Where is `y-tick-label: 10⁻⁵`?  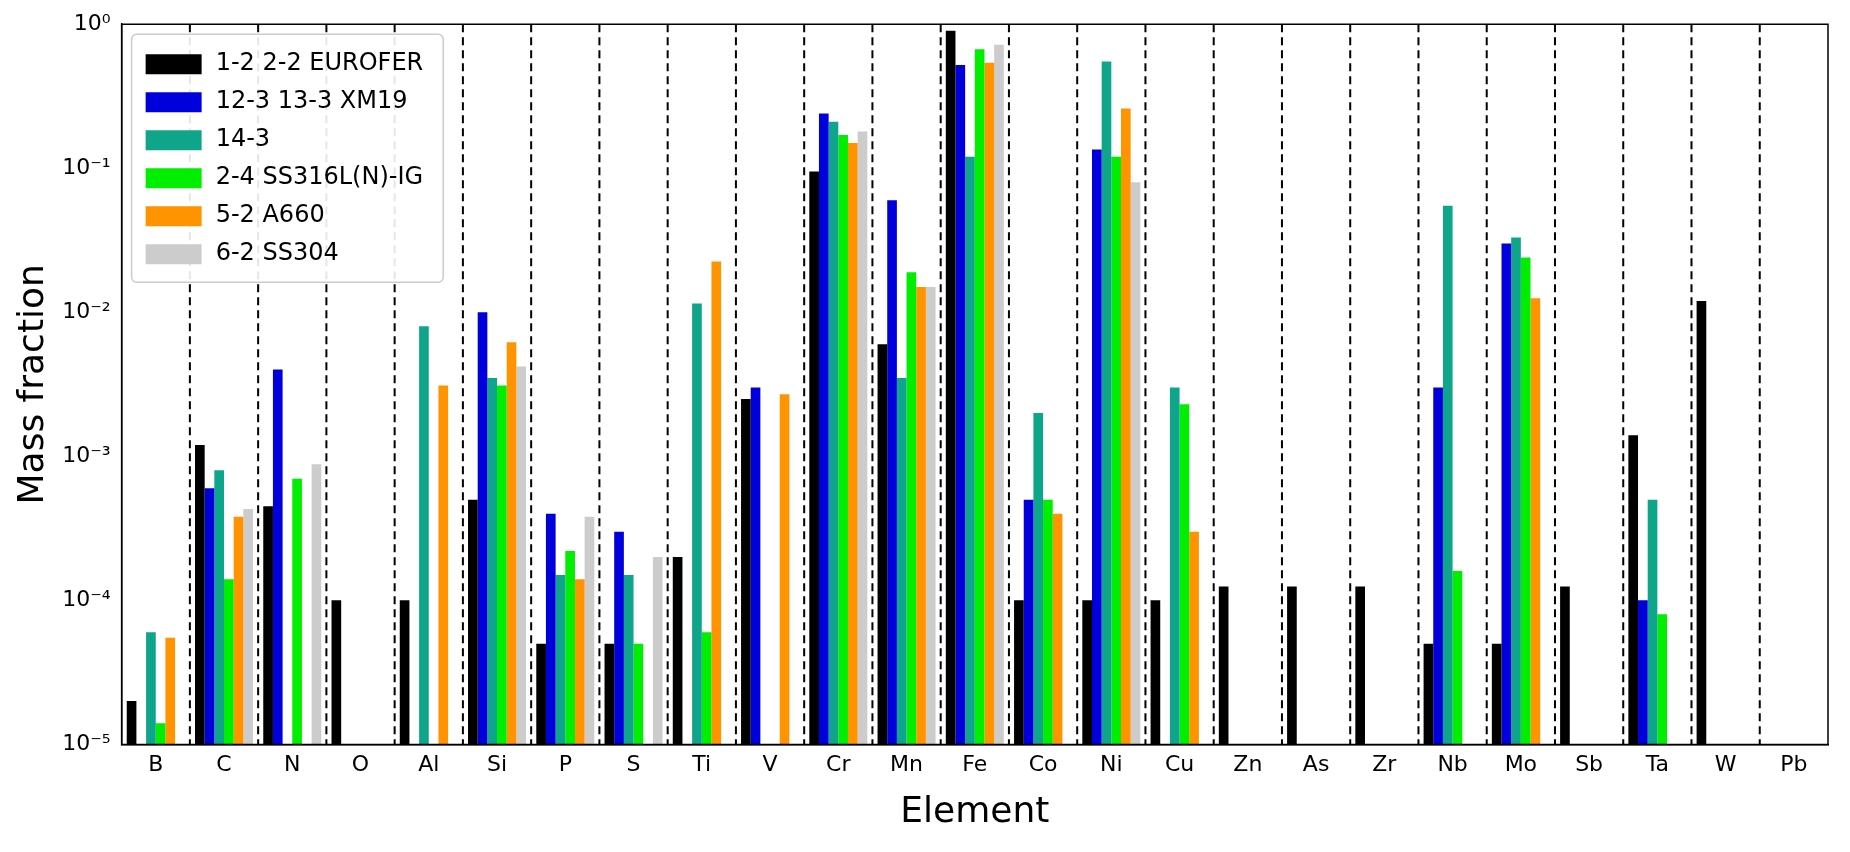
y-tick-label: 10⁻⁵ is located at coordinates (86, 743).